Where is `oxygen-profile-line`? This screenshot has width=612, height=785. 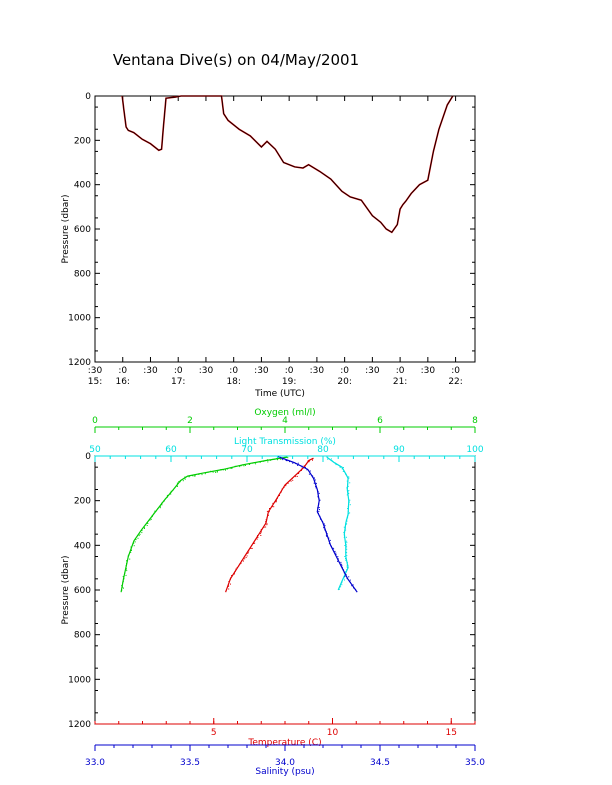
oxygen-profile-line is located at coordinates (204, 524).